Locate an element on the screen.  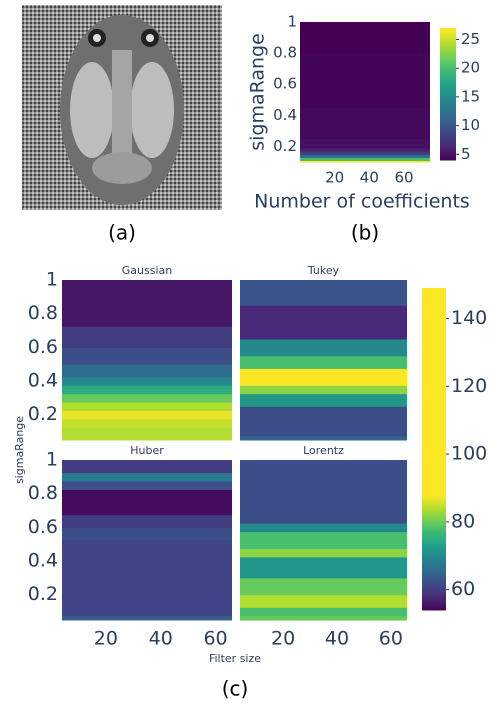
y-tick-label: 1 is located at coordinates (52, 460).